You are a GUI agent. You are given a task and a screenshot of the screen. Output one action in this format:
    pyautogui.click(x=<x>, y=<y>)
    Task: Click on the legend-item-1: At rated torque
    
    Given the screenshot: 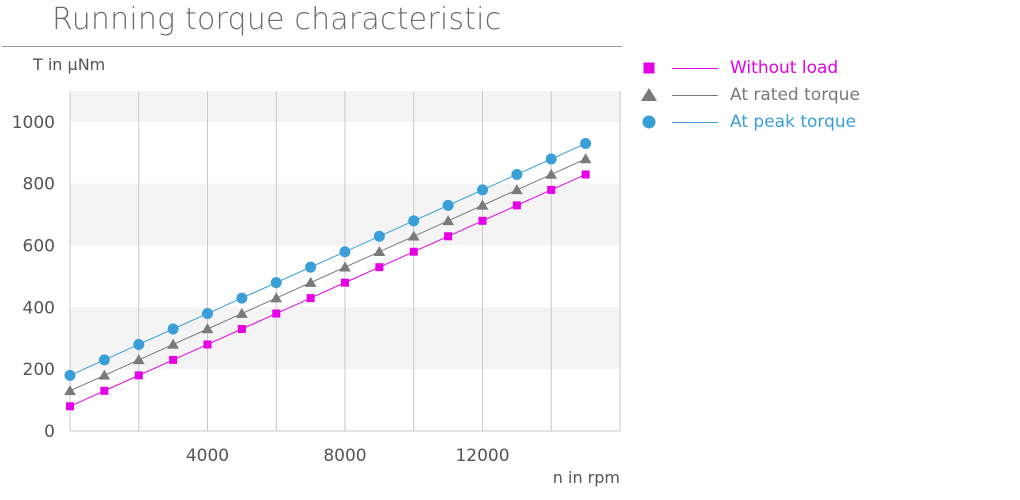 What is the action you would take?
    pyautogui.click(x=748, y=95)
    